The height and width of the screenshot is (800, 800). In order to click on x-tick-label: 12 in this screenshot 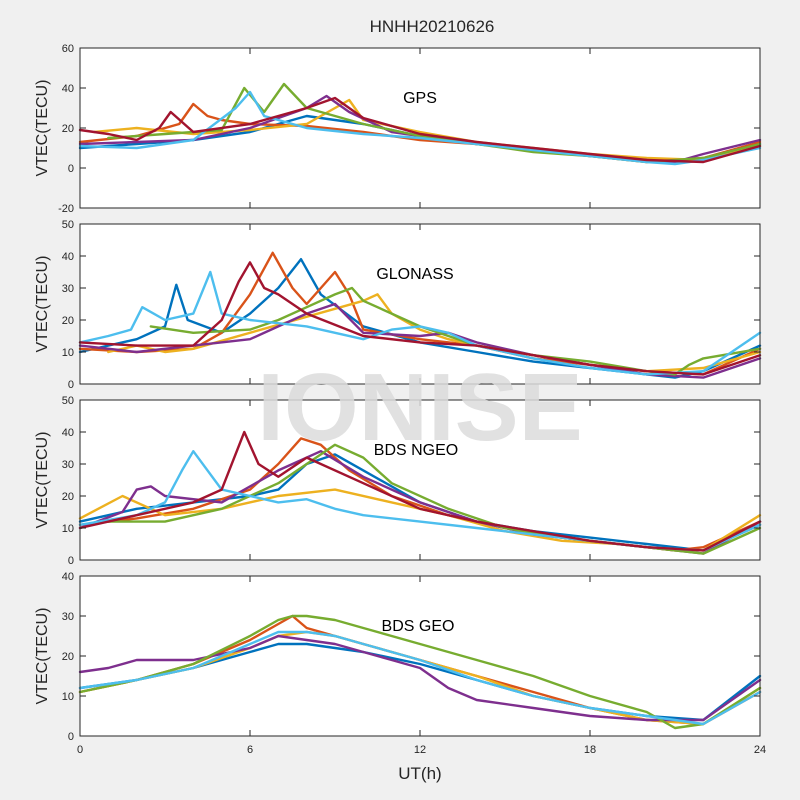, I will do `click(420, 750)`.